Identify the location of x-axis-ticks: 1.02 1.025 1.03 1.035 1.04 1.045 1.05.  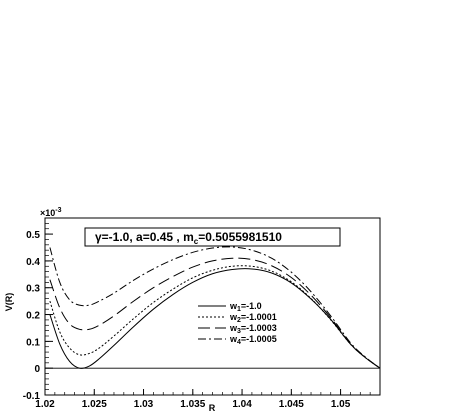
(208, 399).